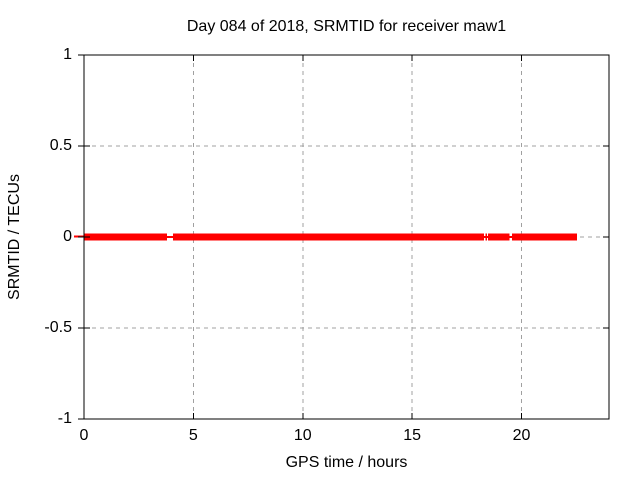  Describe the element at coordinates (84, 435) in the screenshot. I see `x-tick-label: 0` at that location.